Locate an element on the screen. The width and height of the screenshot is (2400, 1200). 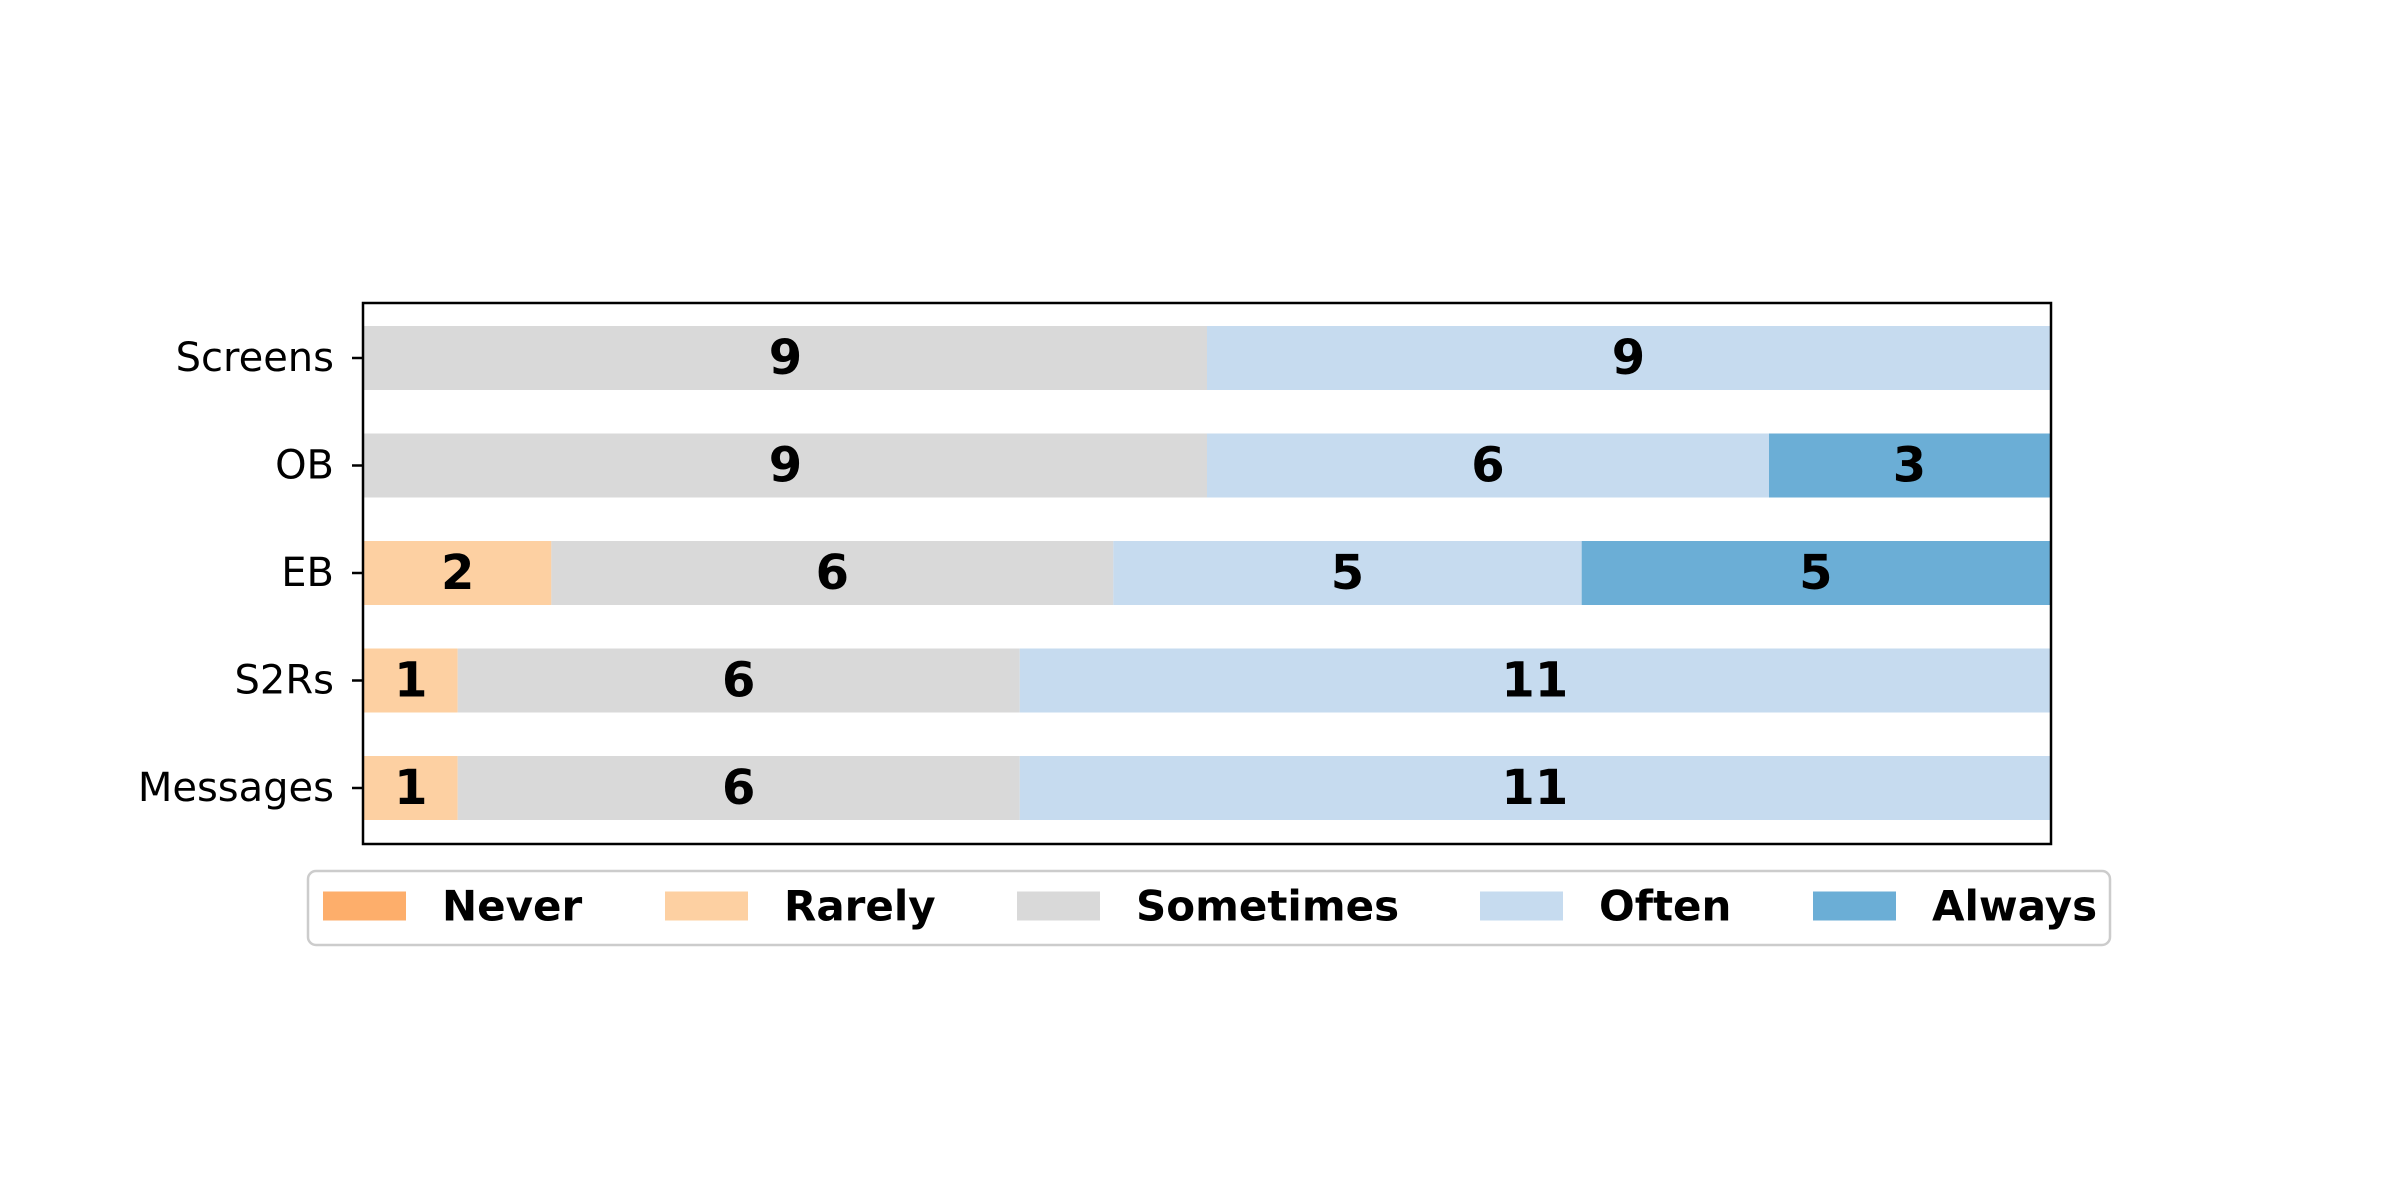
data-label-s2rs-sometimes: 6 is located at coordinates (738, 681).